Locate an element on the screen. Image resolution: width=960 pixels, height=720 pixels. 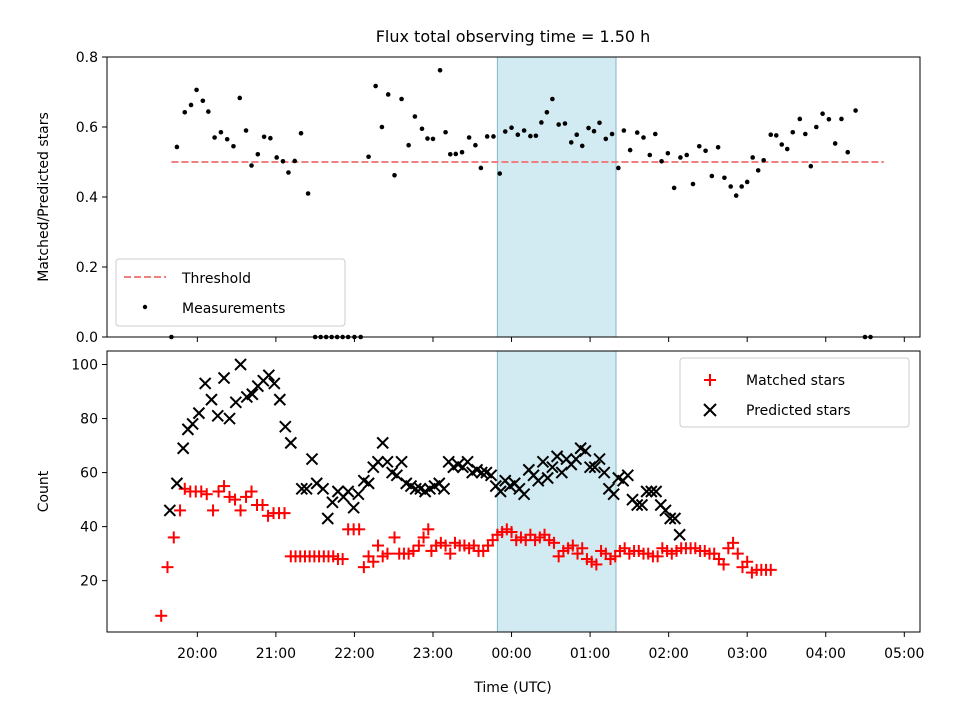
x-tick-label: 04:00 is located at coordinates (826, 654).